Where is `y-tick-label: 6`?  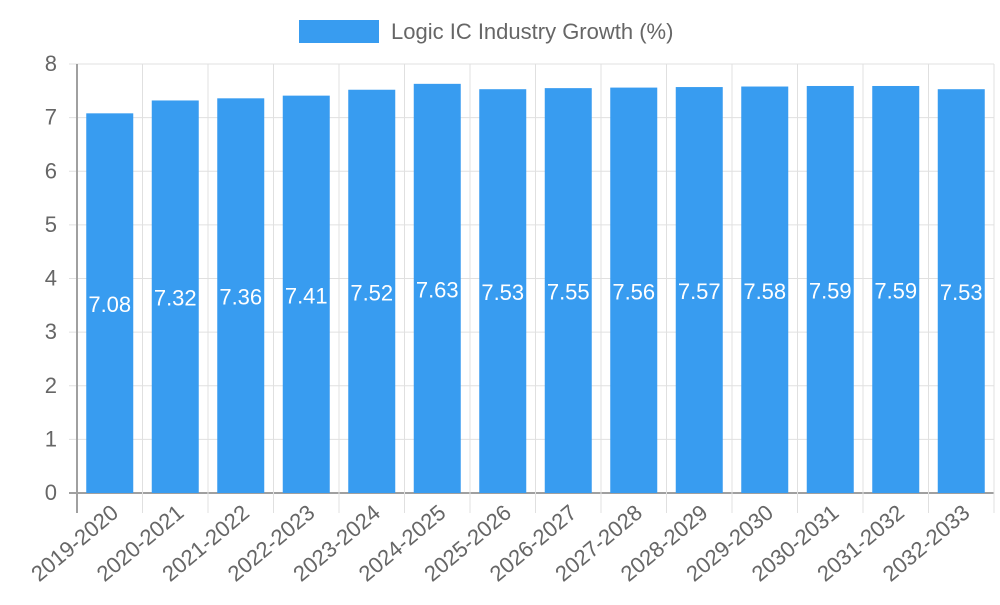 y-tick-label: 6 is located at coordinates (51, 170).